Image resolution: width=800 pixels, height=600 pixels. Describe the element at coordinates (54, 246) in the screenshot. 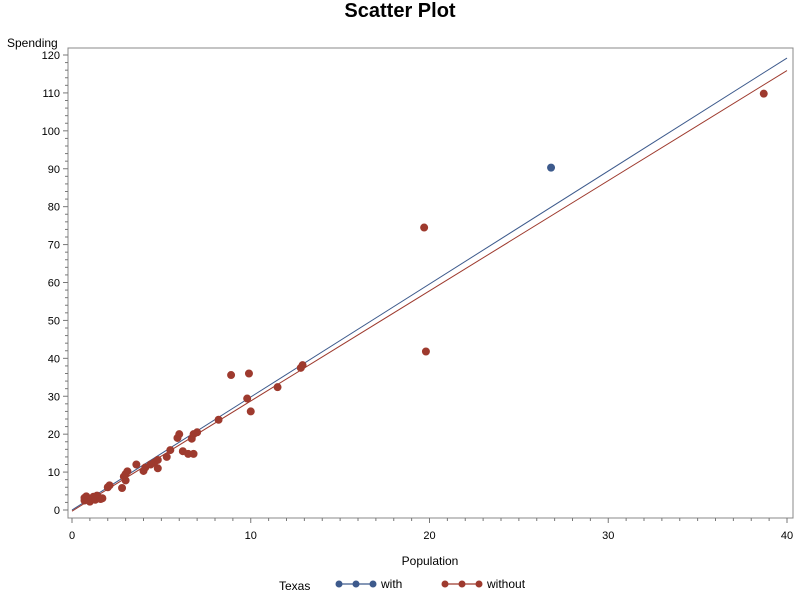

I see `y-tick-label: 70` at that location.